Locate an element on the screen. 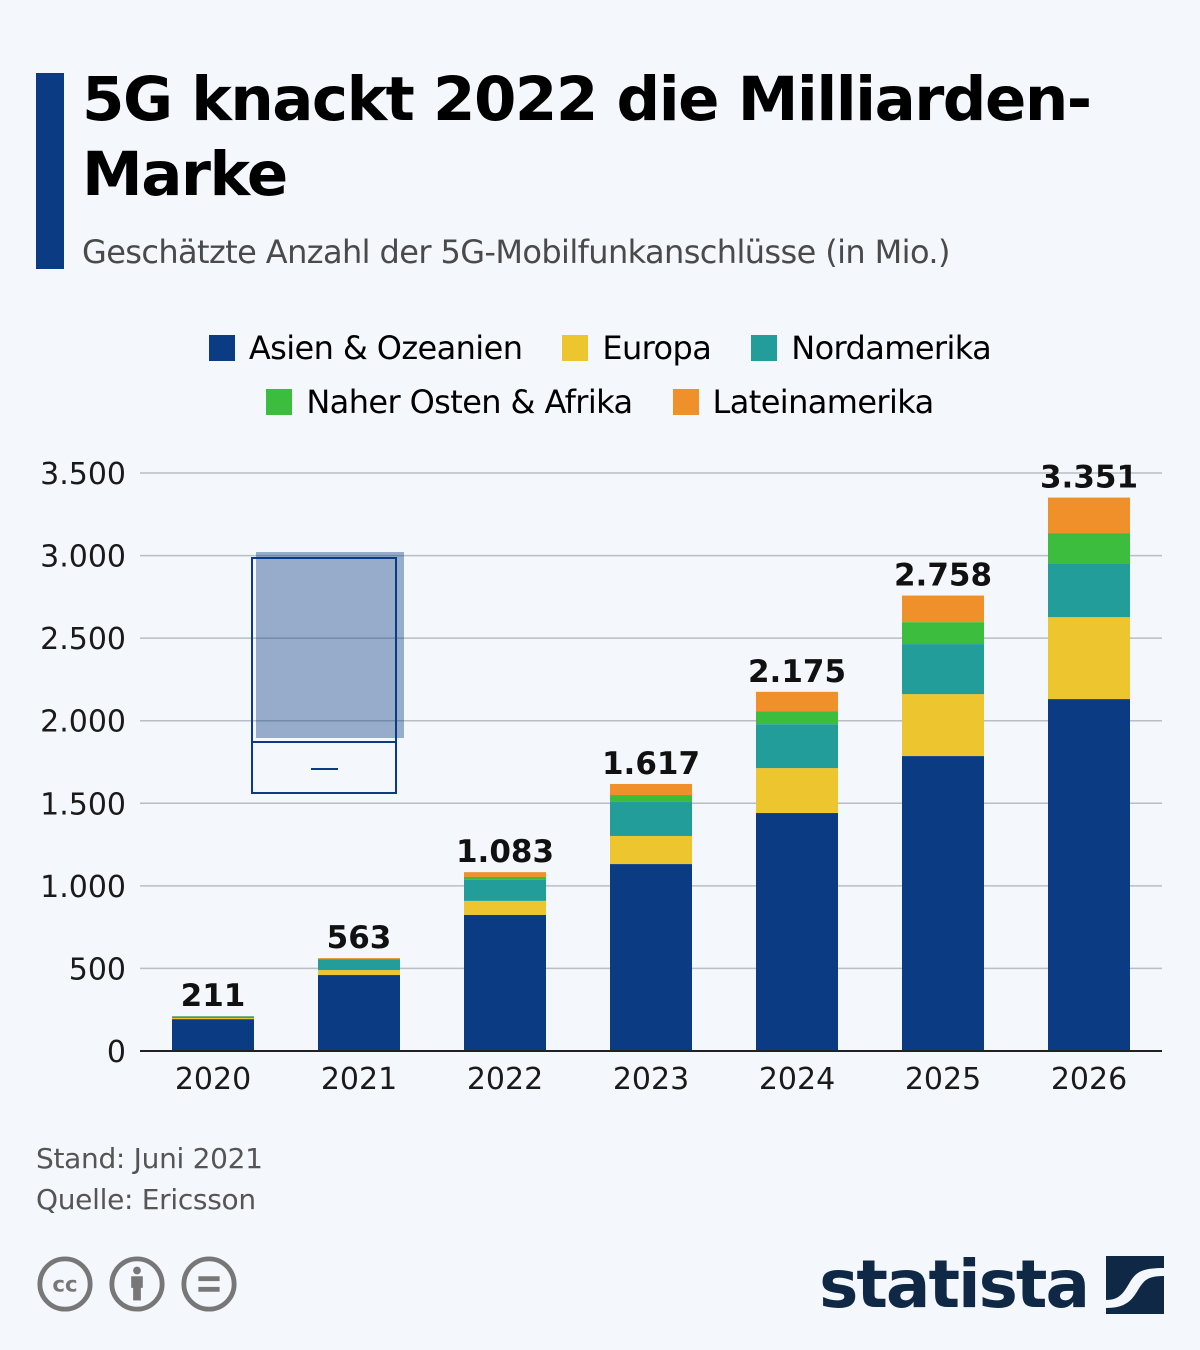 Image resolution: width=1200 pixels, height=1350 pixels. legend-item-nordamerika: Nordamerika is located at coordinates (871, 348).